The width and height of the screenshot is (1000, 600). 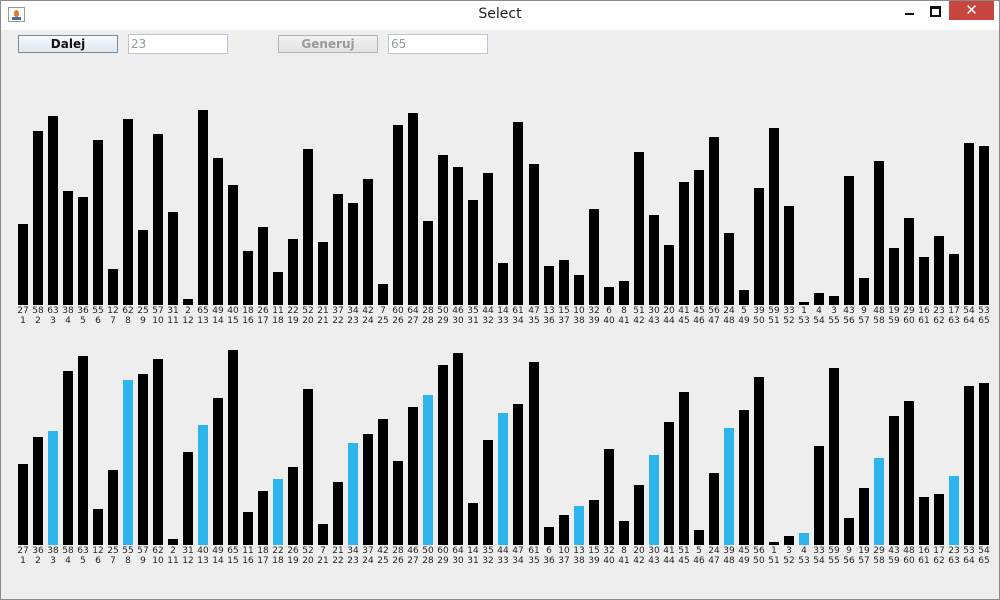 I want to click on bar-index-label: 45, so click(x=684, y=561).